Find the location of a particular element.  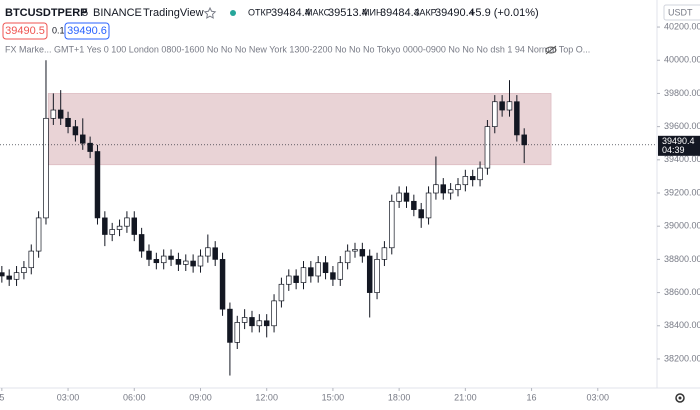

currency-button is located at coordinates (681, 12).